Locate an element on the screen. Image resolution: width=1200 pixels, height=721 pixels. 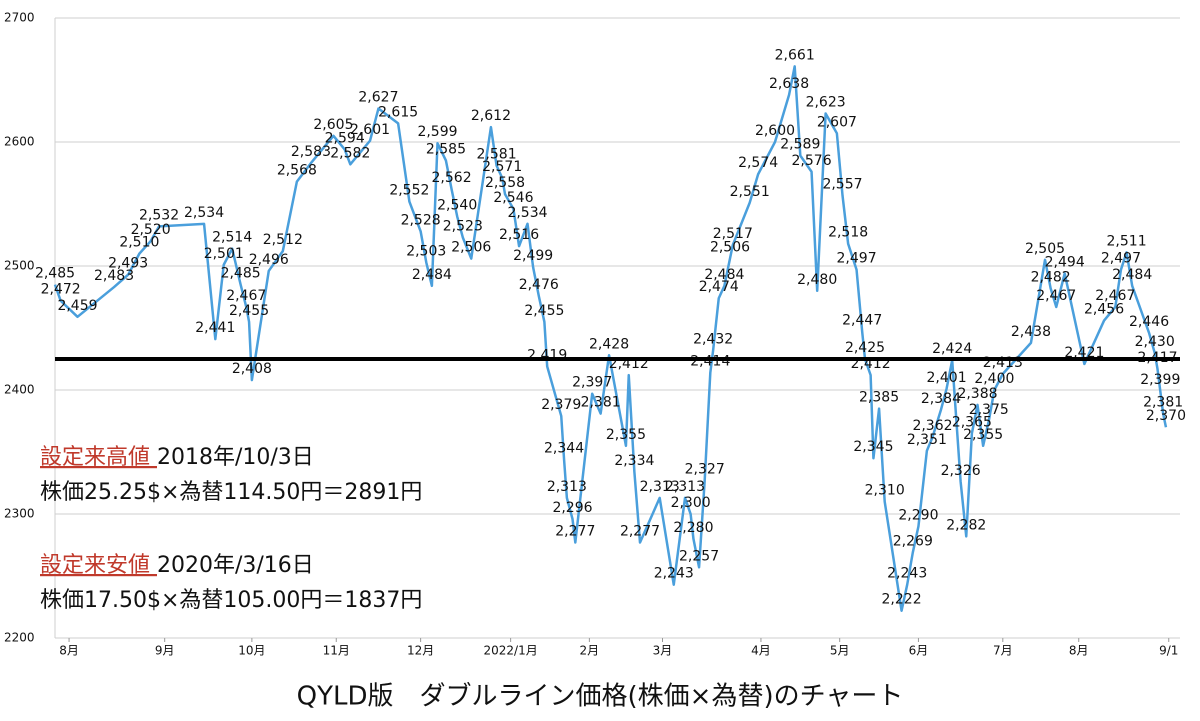
data-label: 2,401 is located at coordinates (947, 378).